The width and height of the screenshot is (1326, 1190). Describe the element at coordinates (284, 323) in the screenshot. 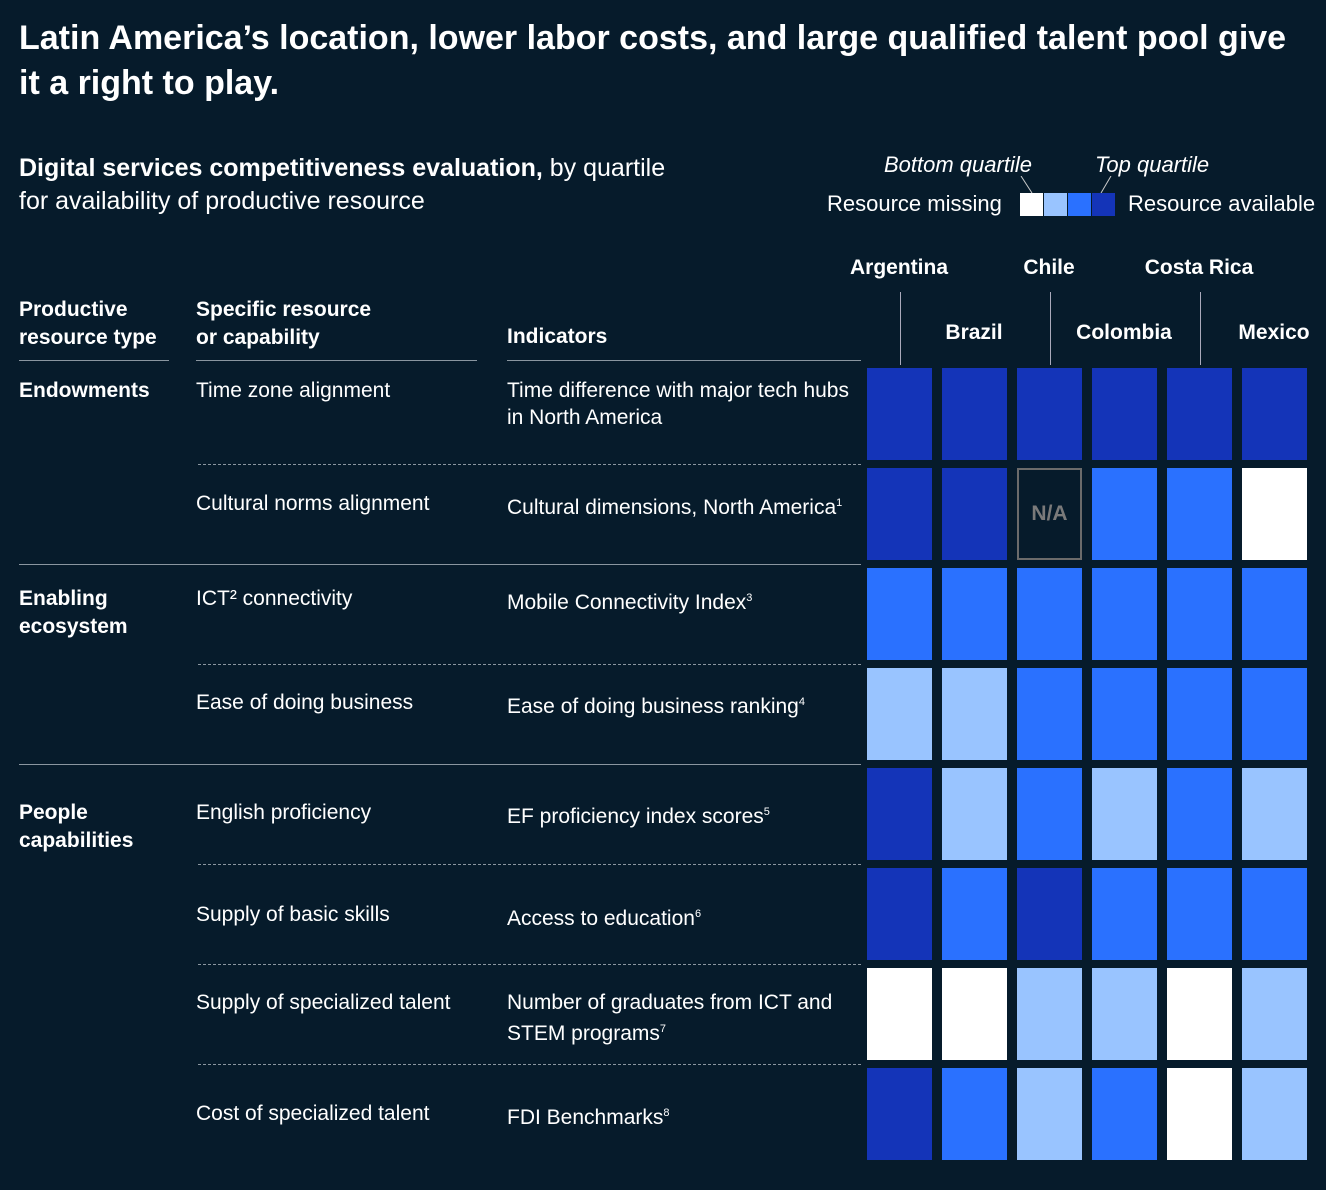

I see `header-resource: Specific resource or capability` at that location.